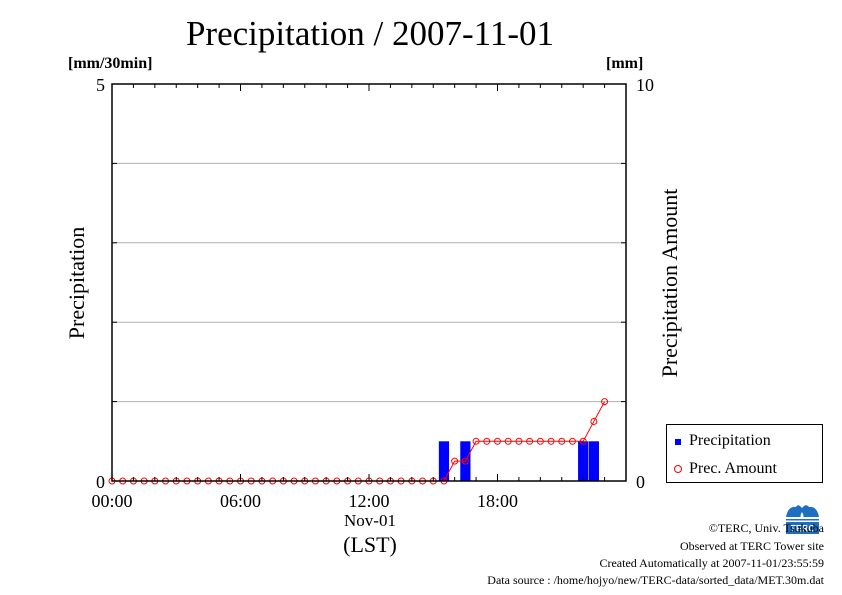 Image resolution: width=842 pixels, height=595 pixels. I want to click on y-right-tick-label: 0, so click(640, 482).